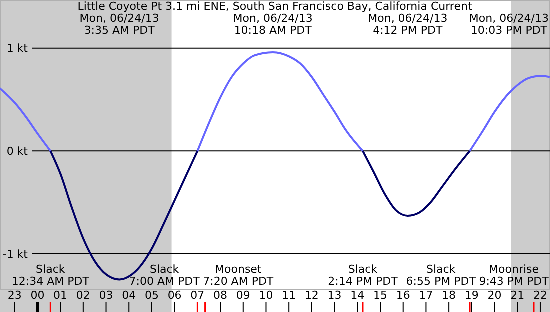 The width and height of the screenshot is (550, 312). Describe the element at coordinates (426, 295) in the screenshot. I see `x-tick-label: 17` at that location.